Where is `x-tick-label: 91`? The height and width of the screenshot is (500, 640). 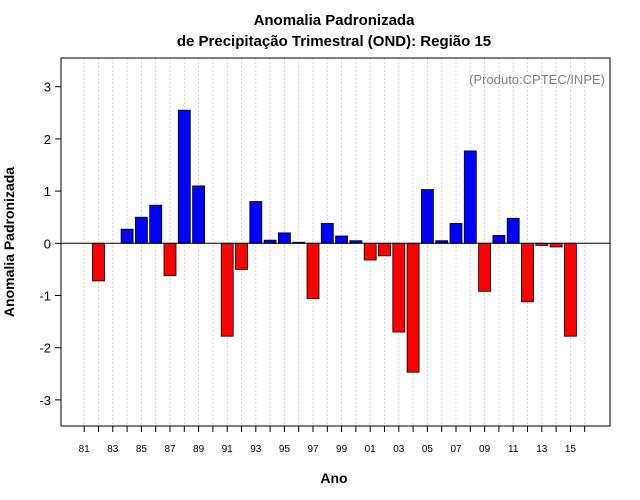
x-tick-label: 91 is located at coordinates (228, 449).